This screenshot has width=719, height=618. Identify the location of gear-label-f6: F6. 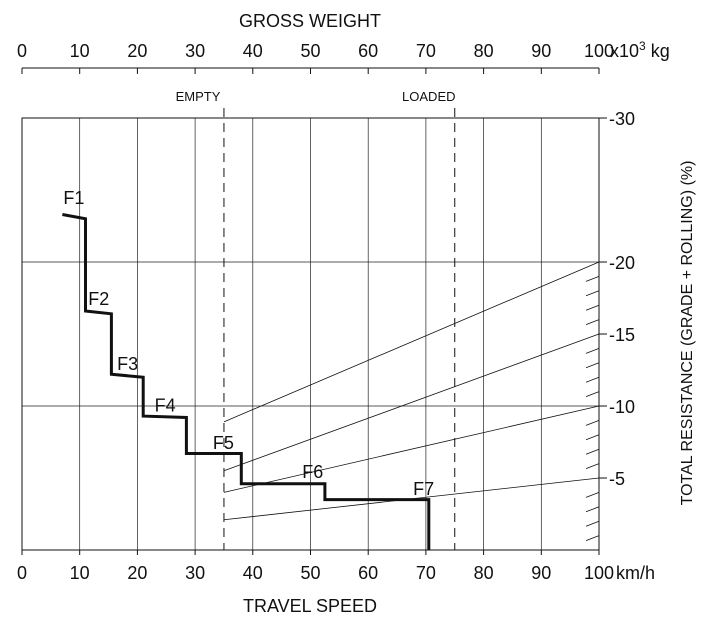
(312, 472).